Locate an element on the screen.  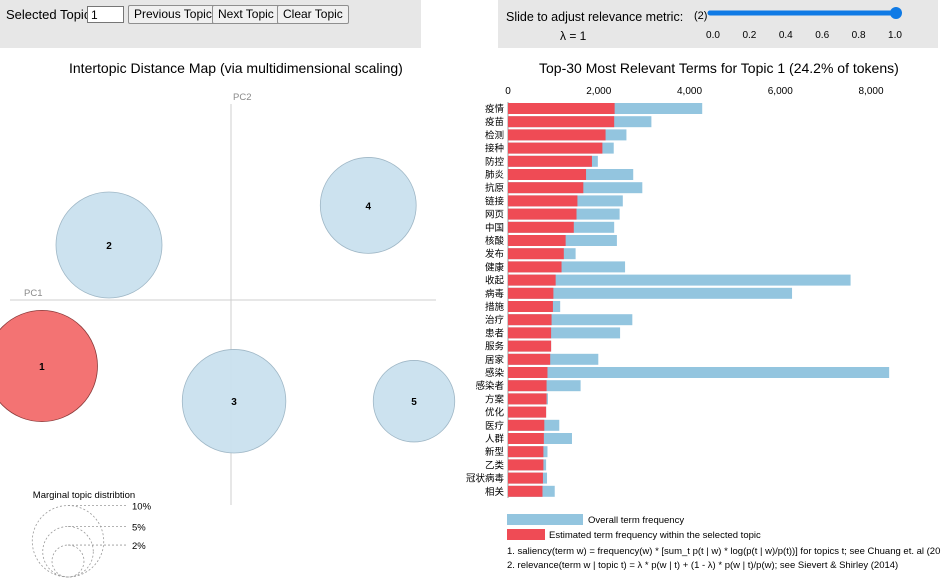
term-label: 服务 is located at coordinates (495, 347).